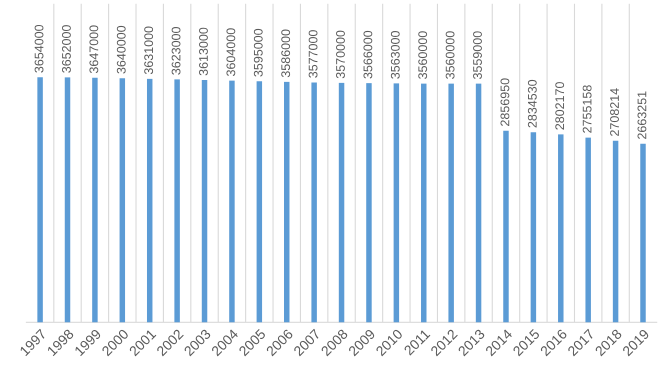  Describe the element at coordinates (505, 102) in the screenshot. I see `data-label: 2856950` at that location.